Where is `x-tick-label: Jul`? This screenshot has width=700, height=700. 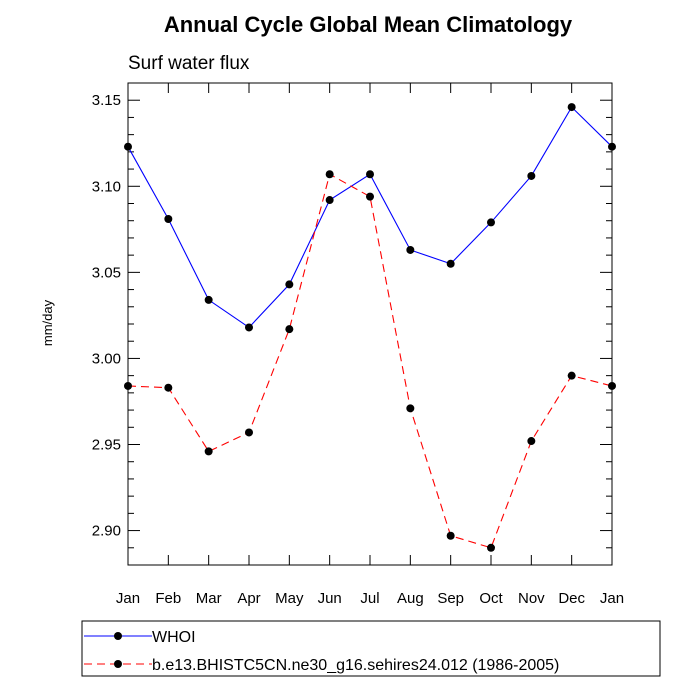 x-tick-label: Jul is located at coordinates (369, 598).